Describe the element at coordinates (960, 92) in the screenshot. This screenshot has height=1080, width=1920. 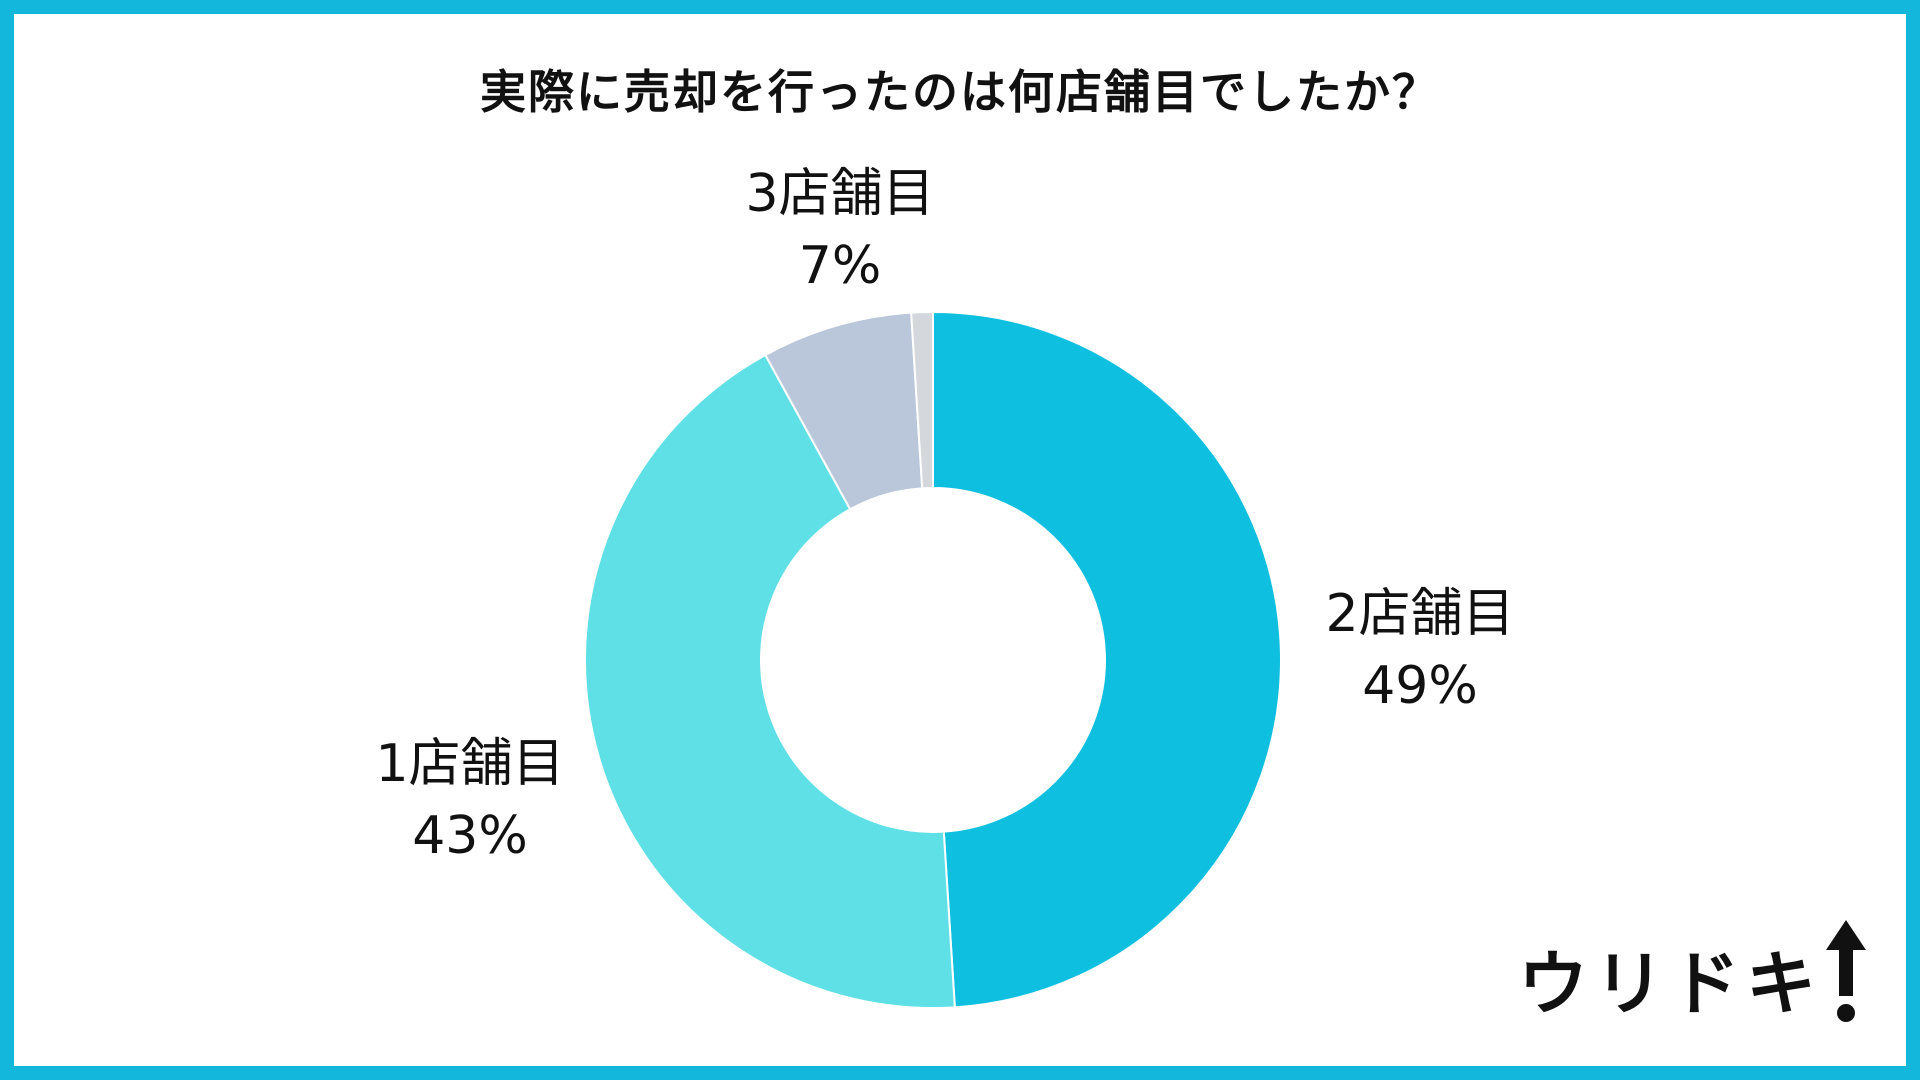
I see `chart-title: 実際に売却を行ったのは何店舗目でしたか？` at that location.